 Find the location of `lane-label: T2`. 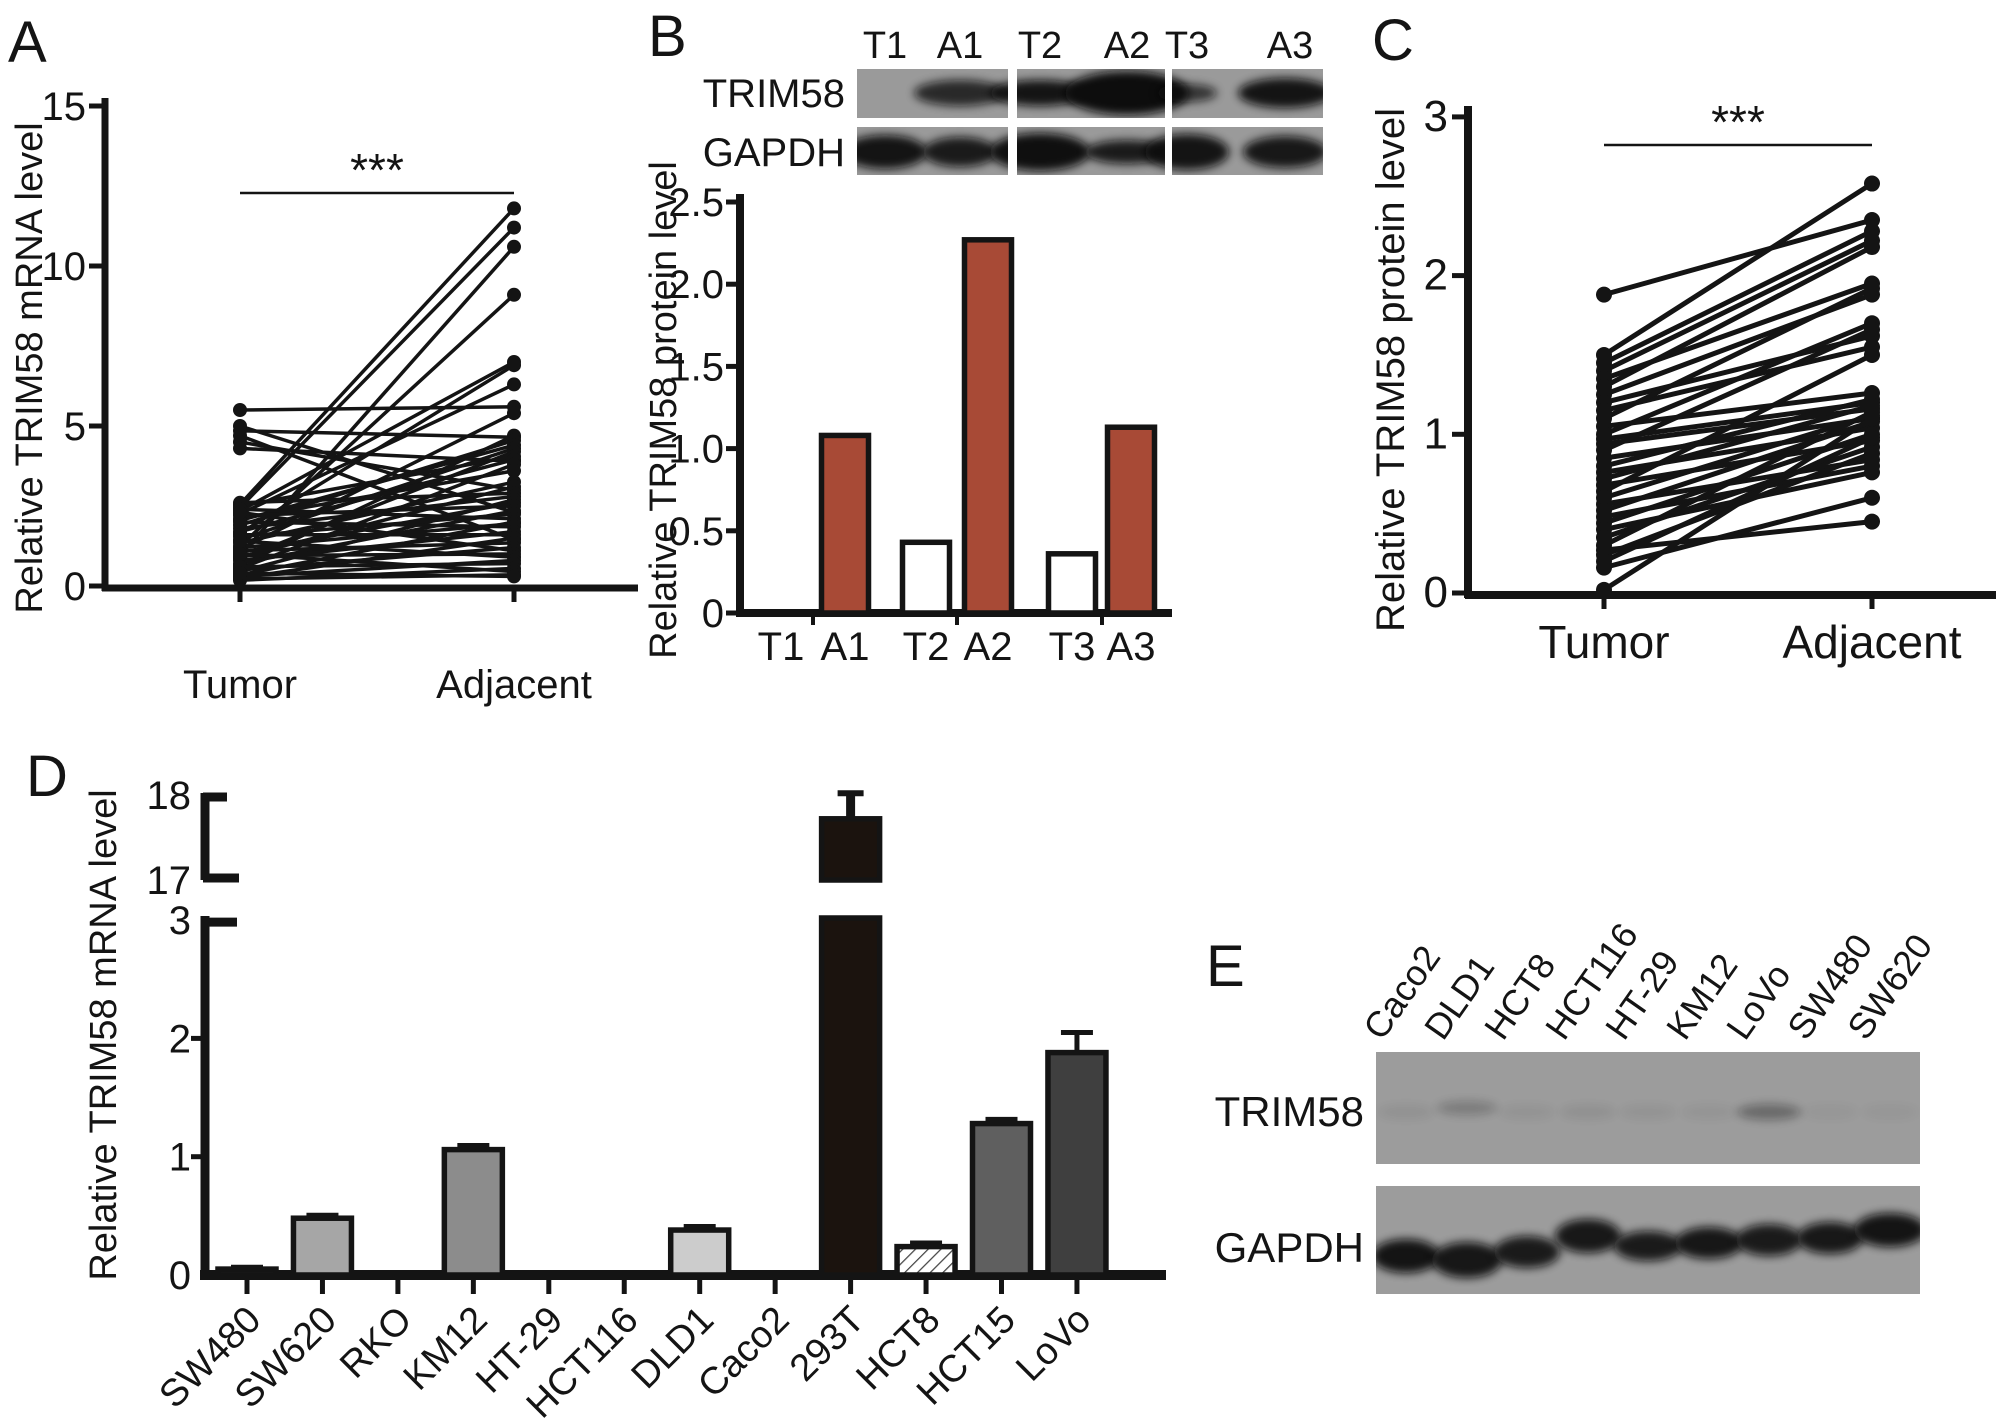

lane-label: T2 is located at coordinates (1040, 46).